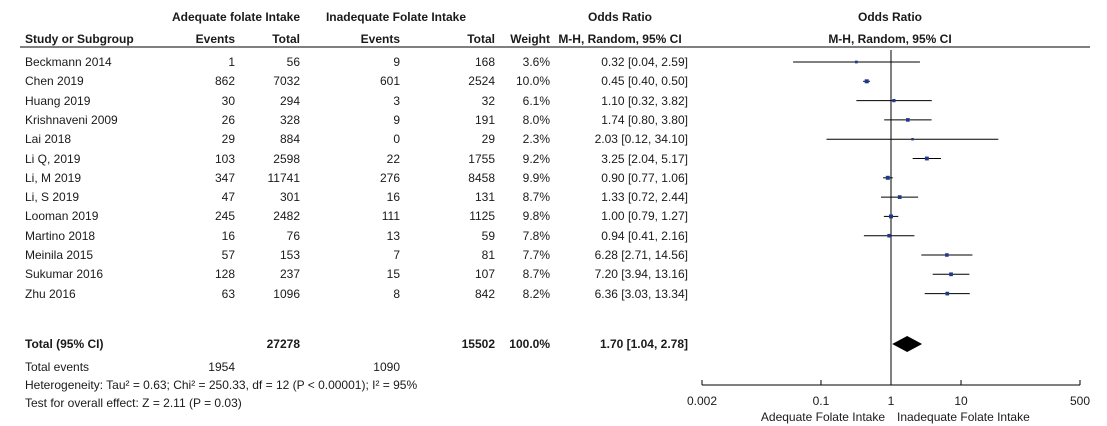  I want to click on study-total2: 107, so click(484, 274).